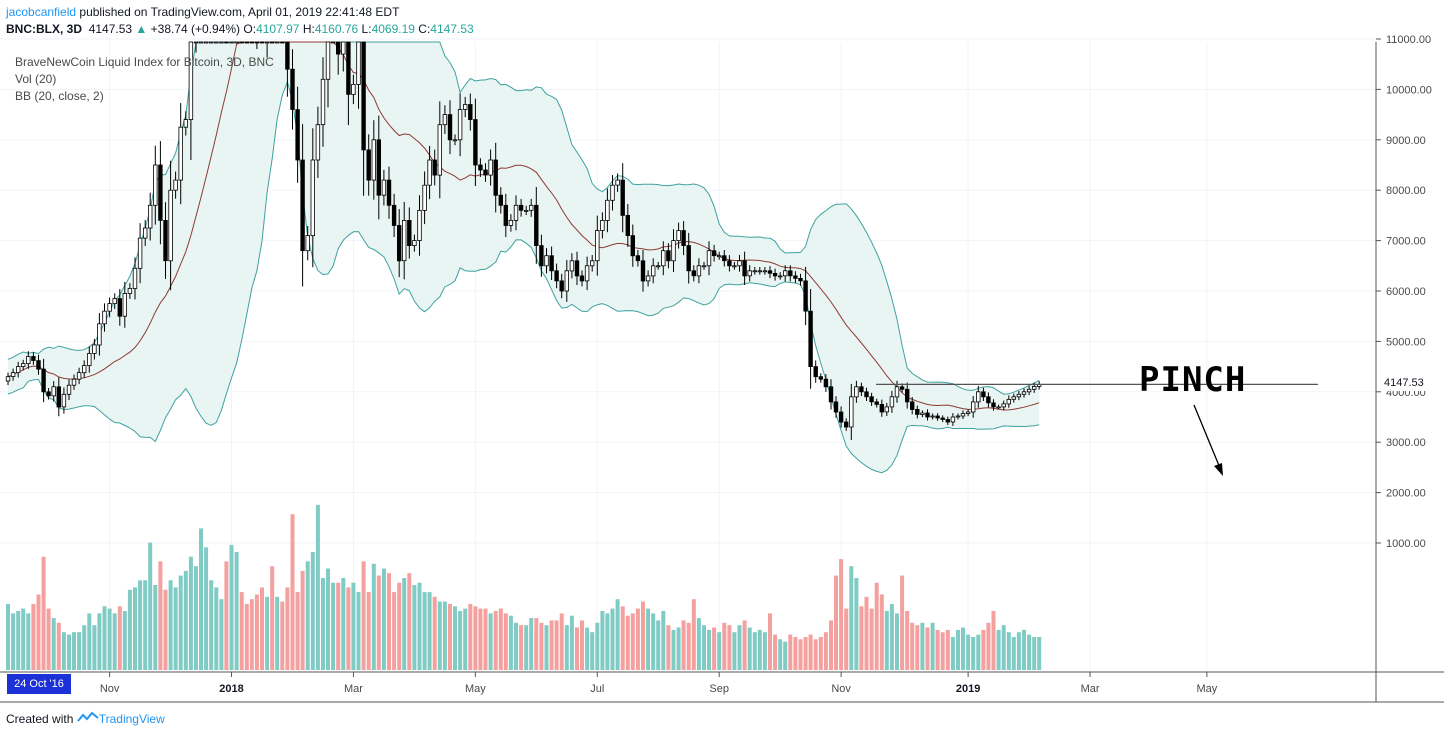  What do you see at coordinates (110, 689) in the screenshot?
I see `time-tick-label: Nov` at bounding box center [110, 689].